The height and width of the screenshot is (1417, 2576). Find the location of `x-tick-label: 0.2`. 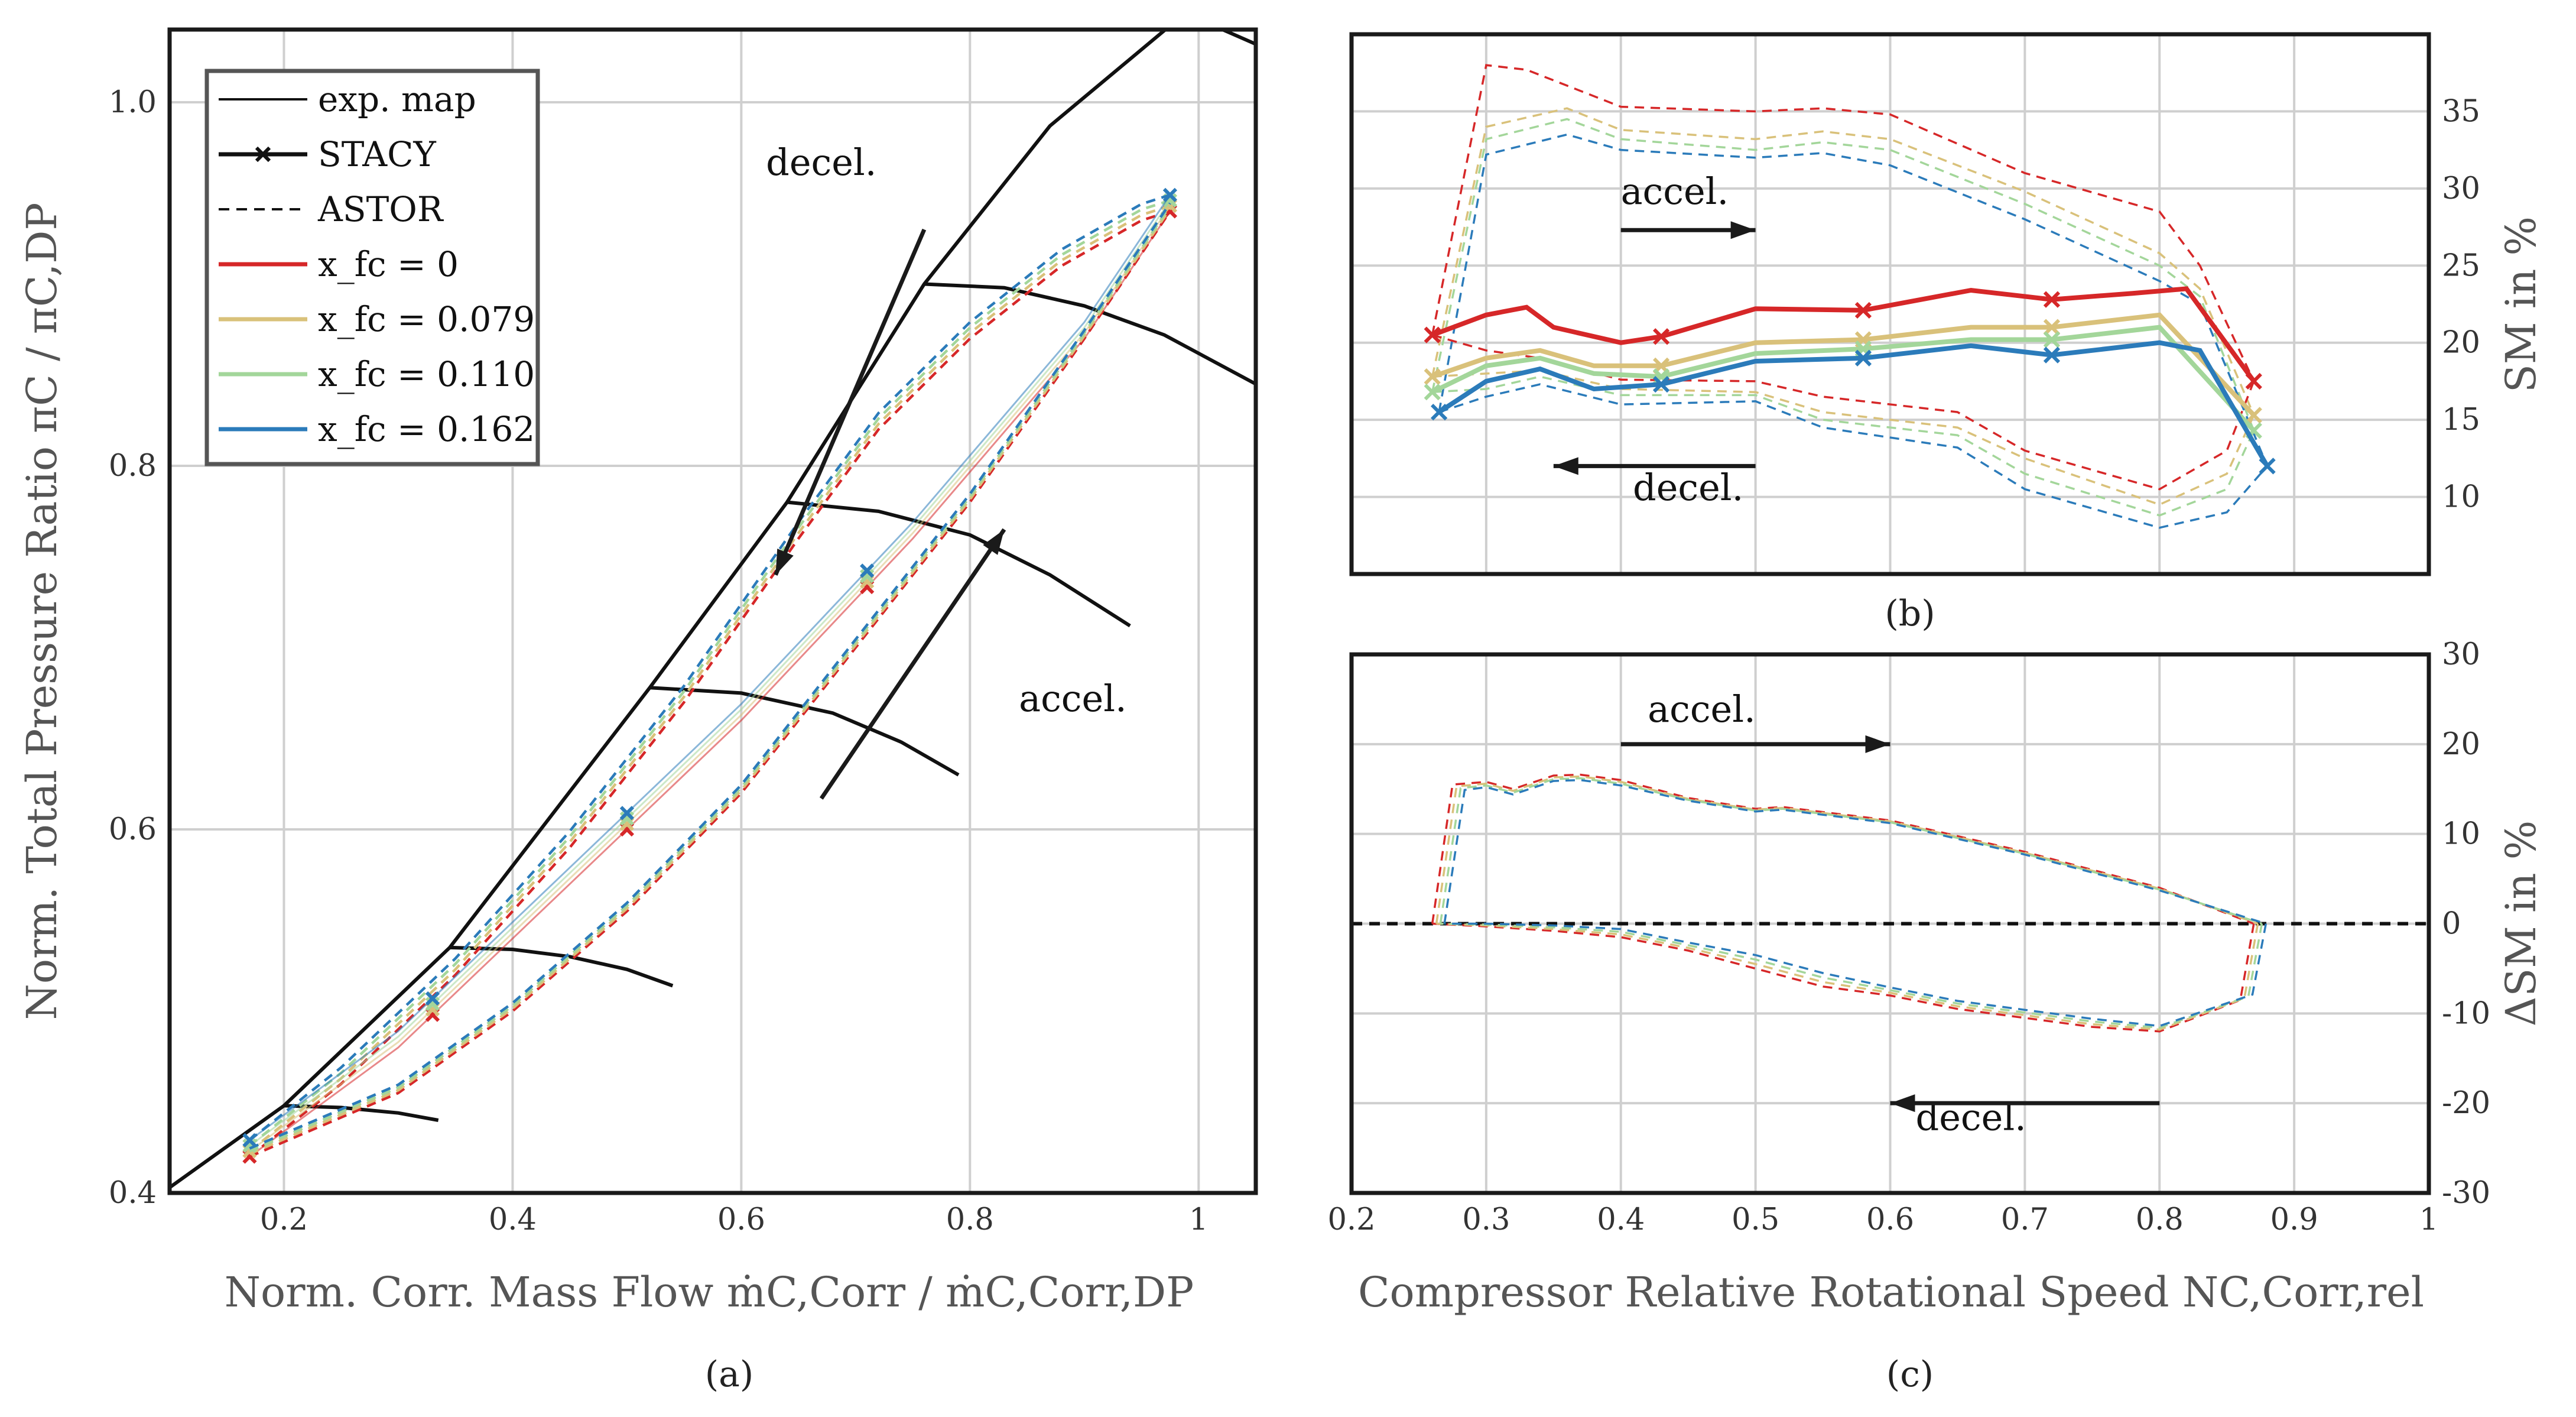

x-tick-label: 0.2 is located at coordinates (284, 1219).